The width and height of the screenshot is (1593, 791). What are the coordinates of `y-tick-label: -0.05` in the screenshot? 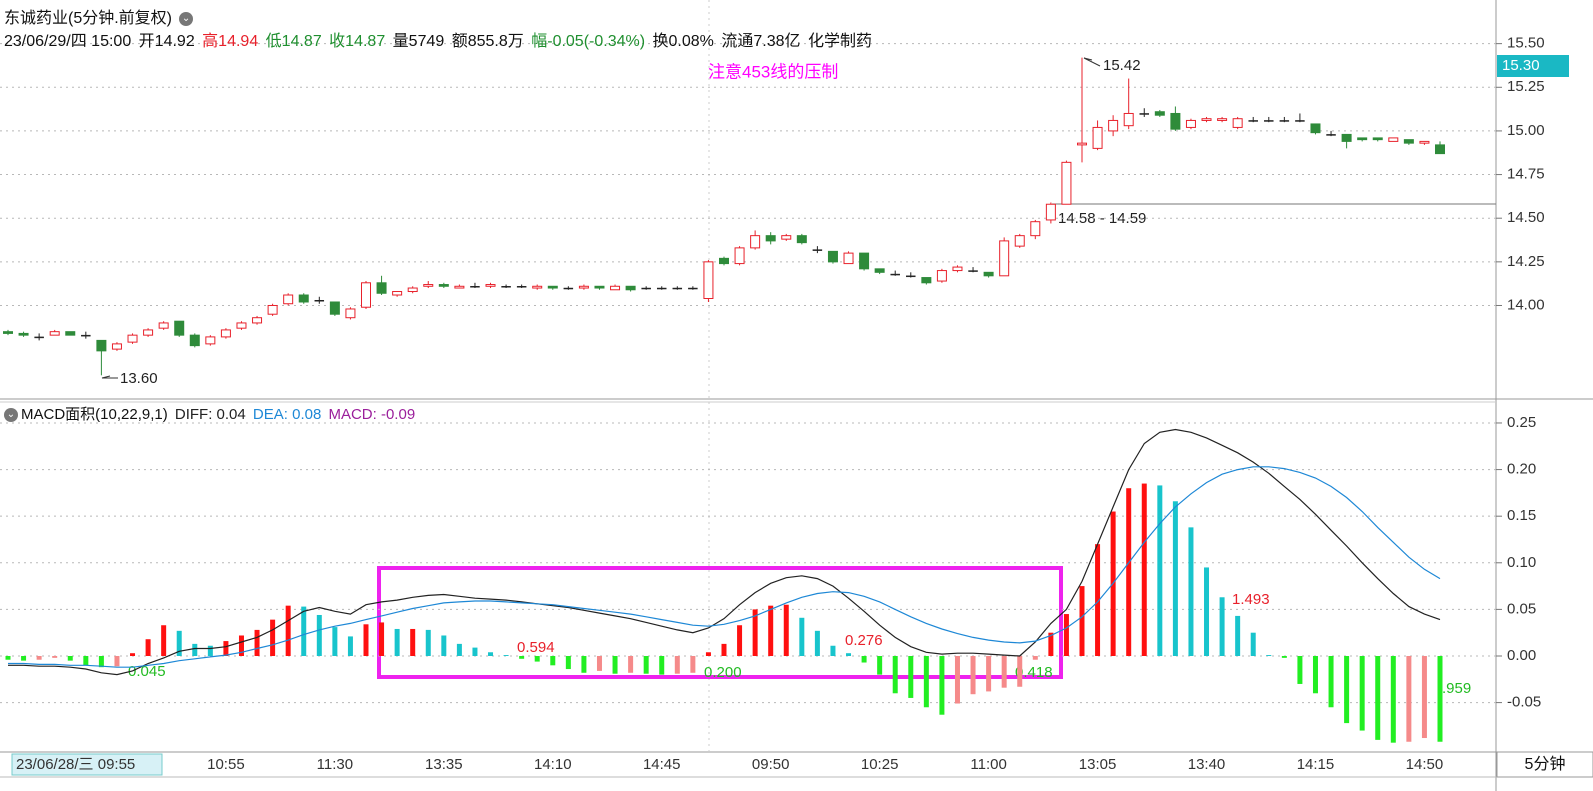 It's located at (1524, 702).